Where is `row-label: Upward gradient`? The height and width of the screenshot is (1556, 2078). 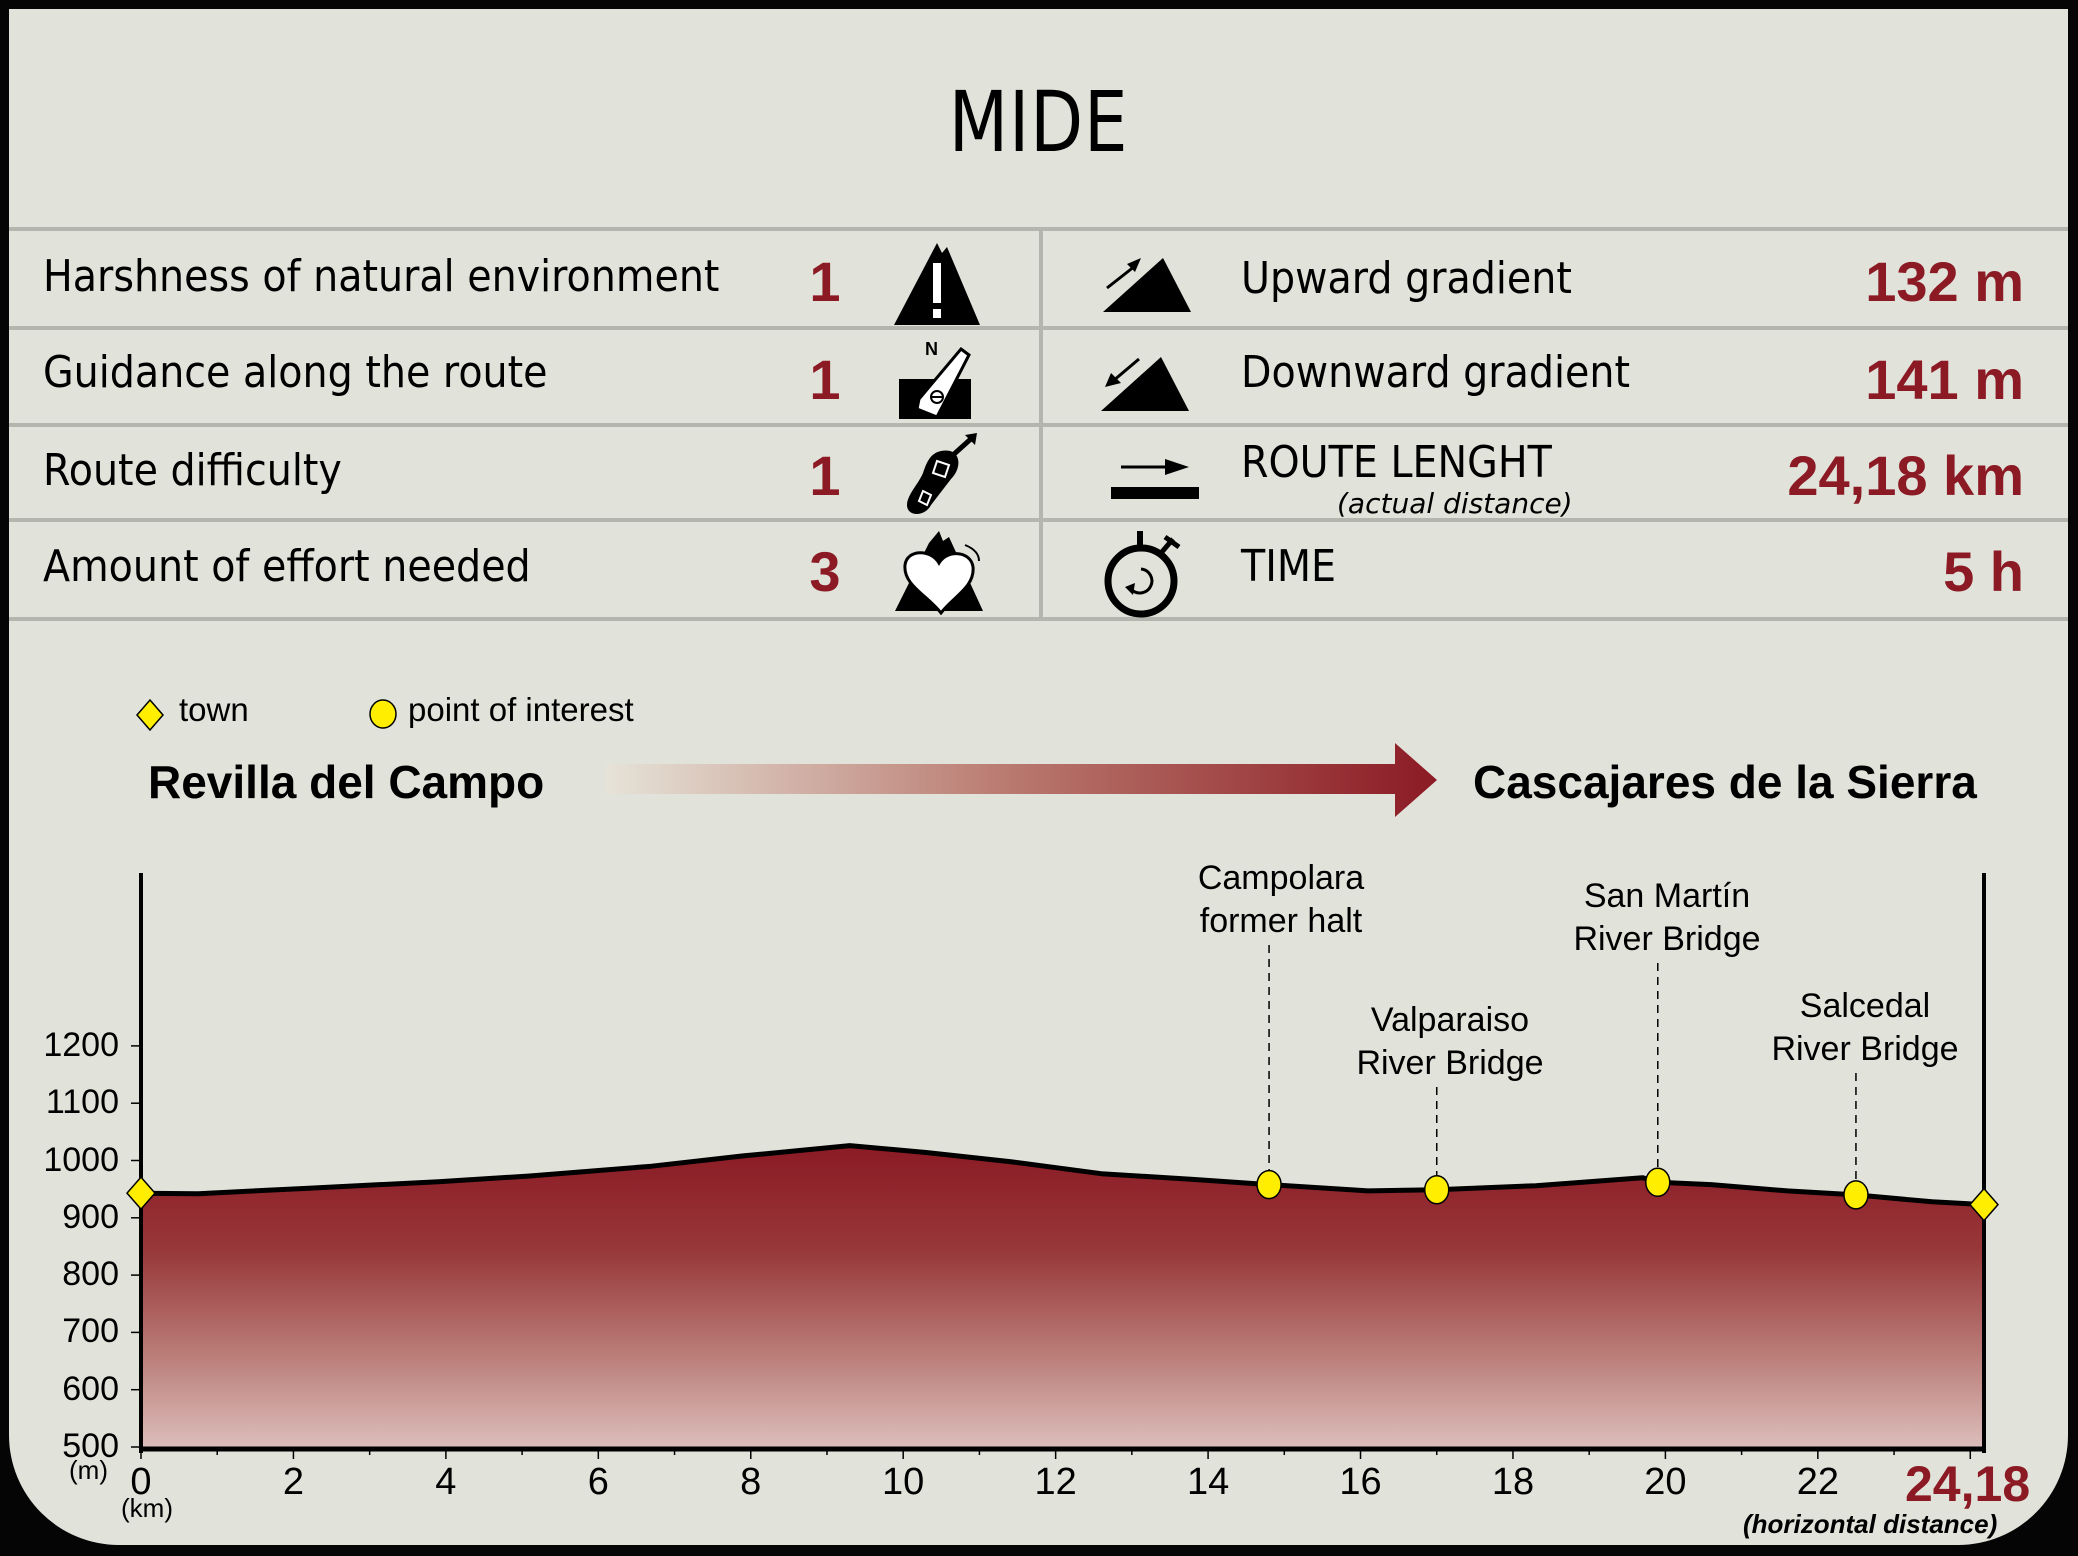 row-label: Upward gradient is located at coordinates (1406, 278).